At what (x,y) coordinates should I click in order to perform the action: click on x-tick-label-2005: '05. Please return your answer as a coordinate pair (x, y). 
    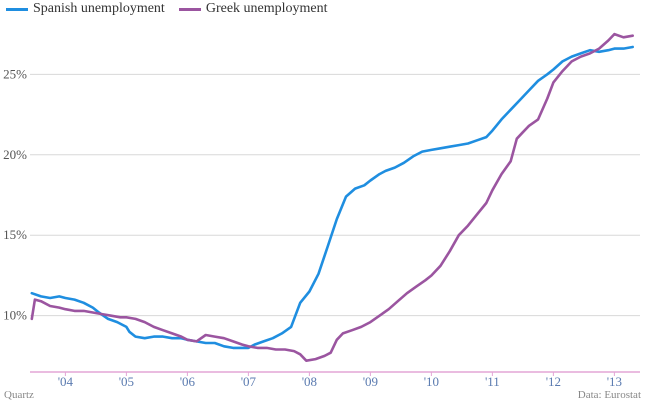
    Looking at the image, I should click on (126, 381).